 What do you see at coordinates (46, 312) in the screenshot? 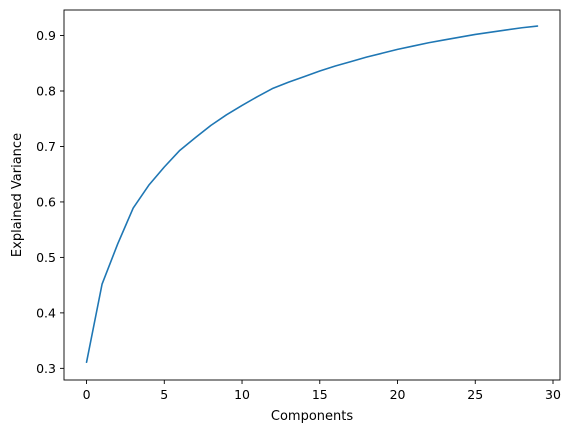
I see `y-tick-label: 0.4` at bounding box center [46, 312].